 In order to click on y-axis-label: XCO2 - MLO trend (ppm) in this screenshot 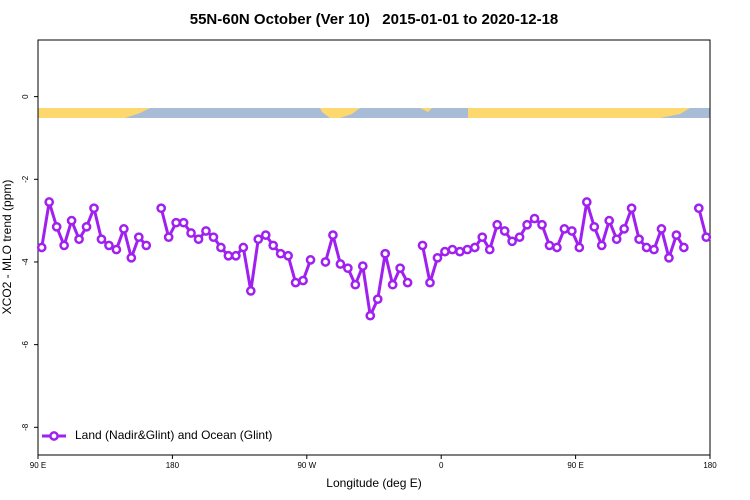, I will do `click(7, 247)`.